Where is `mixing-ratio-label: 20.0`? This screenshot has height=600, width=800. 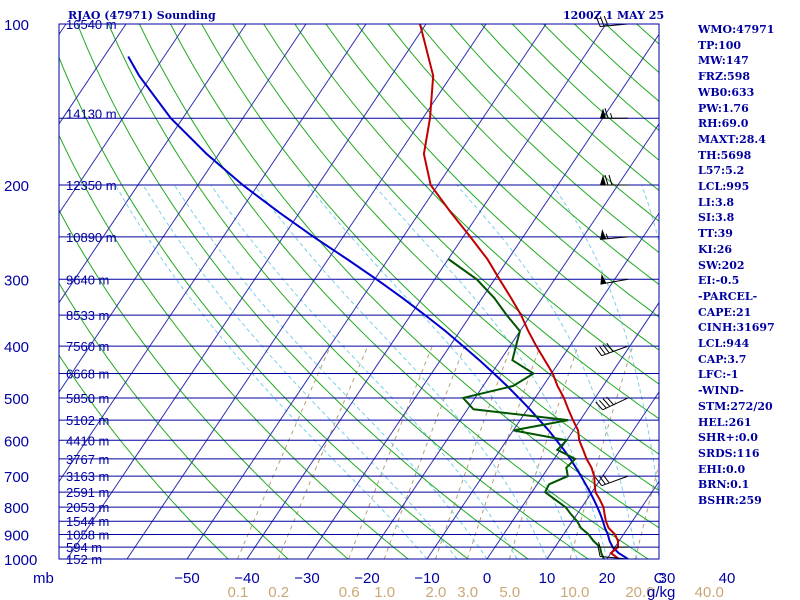 mixing-ratio-label: 20.0 is located at coordinates (639, 592).